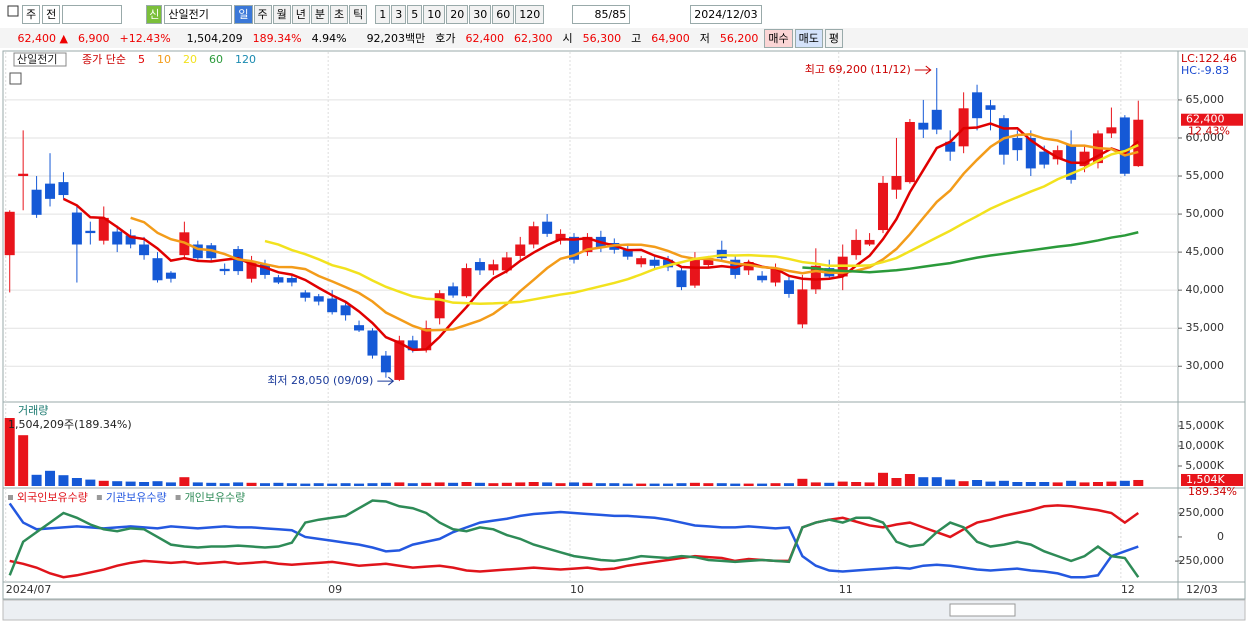  Describe the element at coordinates (1212, 491) in the screenshot. I see `volume-pct-label: 189.34%` at that location.